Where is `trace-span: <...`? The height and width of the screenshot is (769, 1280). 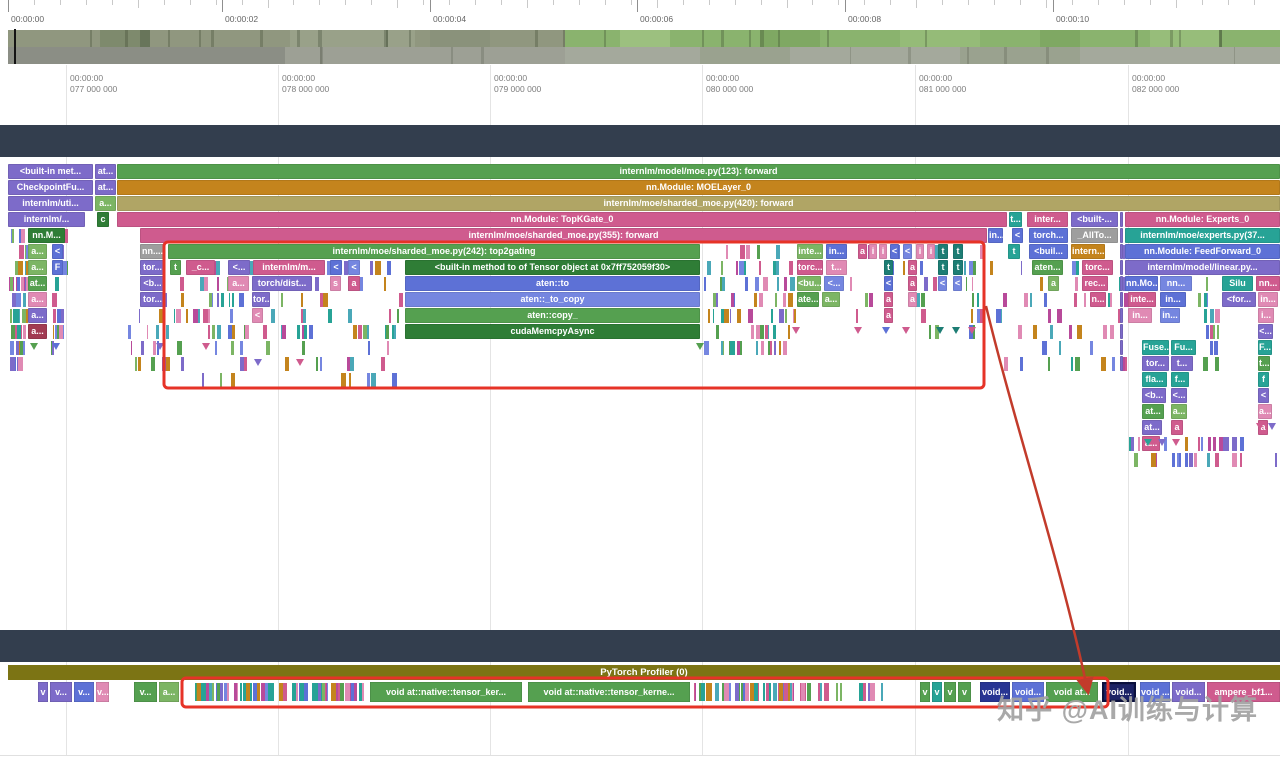
trace-span: <... is located at coordinates (239, 267).